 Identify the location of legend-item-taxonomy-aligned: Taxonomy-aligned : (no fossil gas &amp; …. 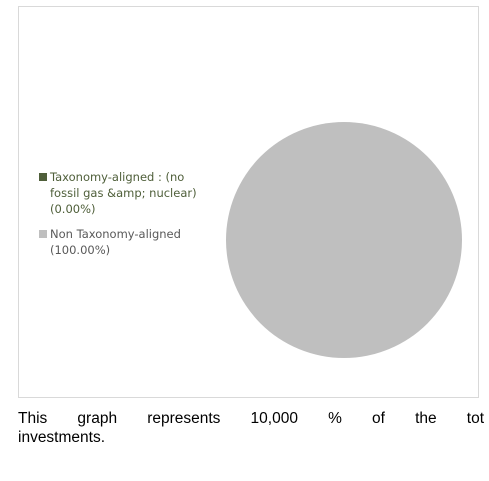
(126, 193).